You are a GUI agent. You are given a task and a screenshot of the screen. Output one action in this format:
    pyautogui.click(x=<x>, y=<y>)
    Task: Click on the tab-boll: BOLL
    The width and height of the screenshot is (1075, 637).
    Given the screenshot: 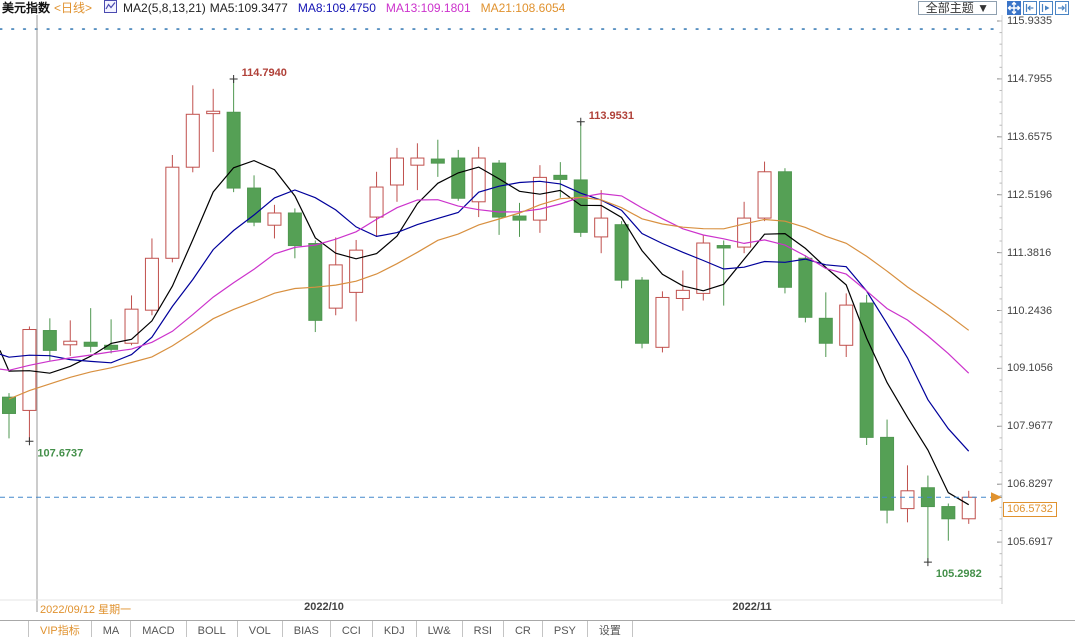 What is the action you would take?
    pyautogui.click(x=212, y=629)
    